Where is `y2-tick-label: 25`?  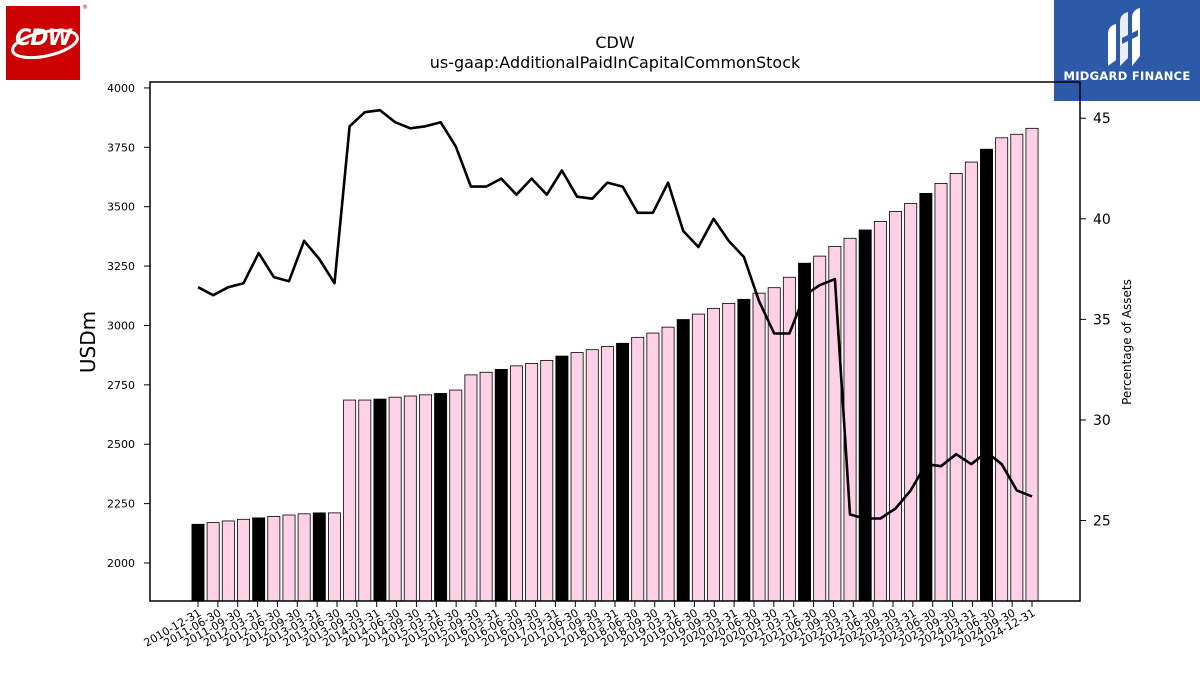
y2-tick-label: 25 is located at coordinates (1102, 522).